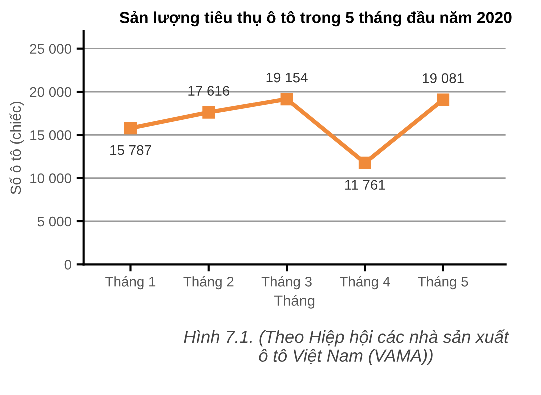  Describe the element at coordinates (209, 91) in the screenshot. I see `data-label: 17 616` at that location.